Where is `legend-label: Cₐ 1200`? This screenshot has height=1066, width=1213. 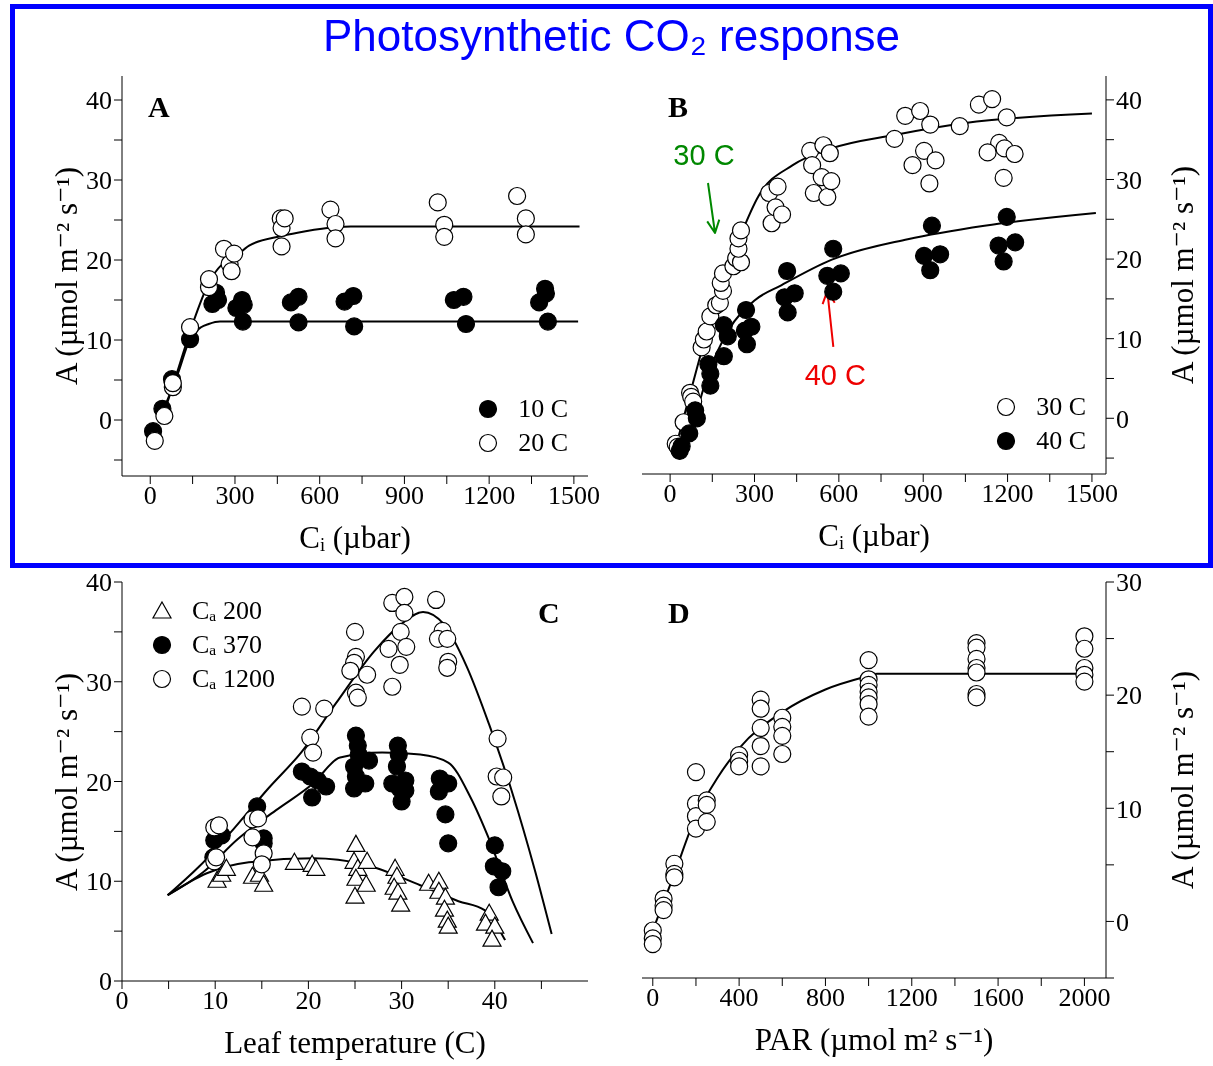 legend-label: Cₐ 1200 is located at coordinates (233, 679).